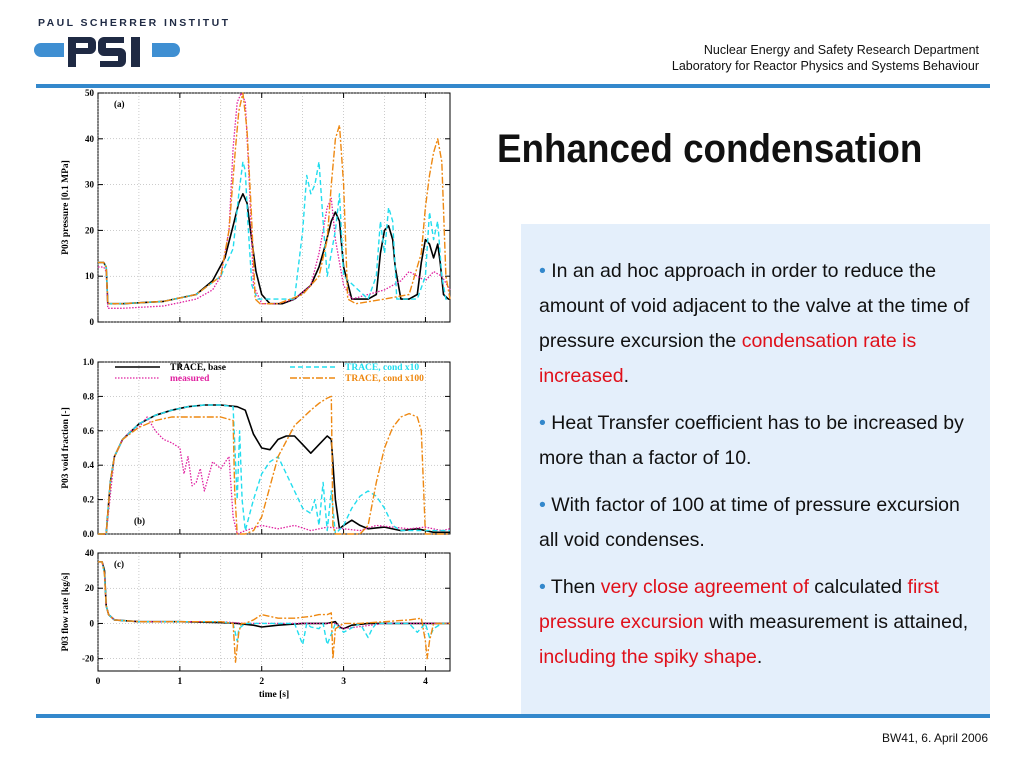  What do you see at coordinates (425, 682) in the screenshot?
I see `x-tick-label: 4` at bounding box center [425, 682].